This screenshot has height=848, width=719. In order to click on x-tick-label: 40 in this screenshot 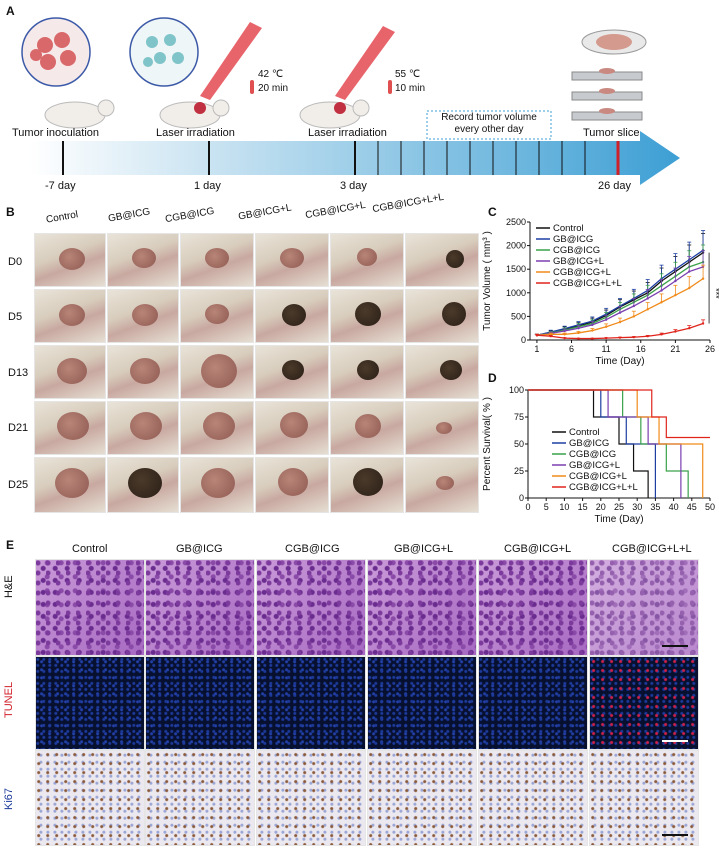, I will do `click(674, 507)`.